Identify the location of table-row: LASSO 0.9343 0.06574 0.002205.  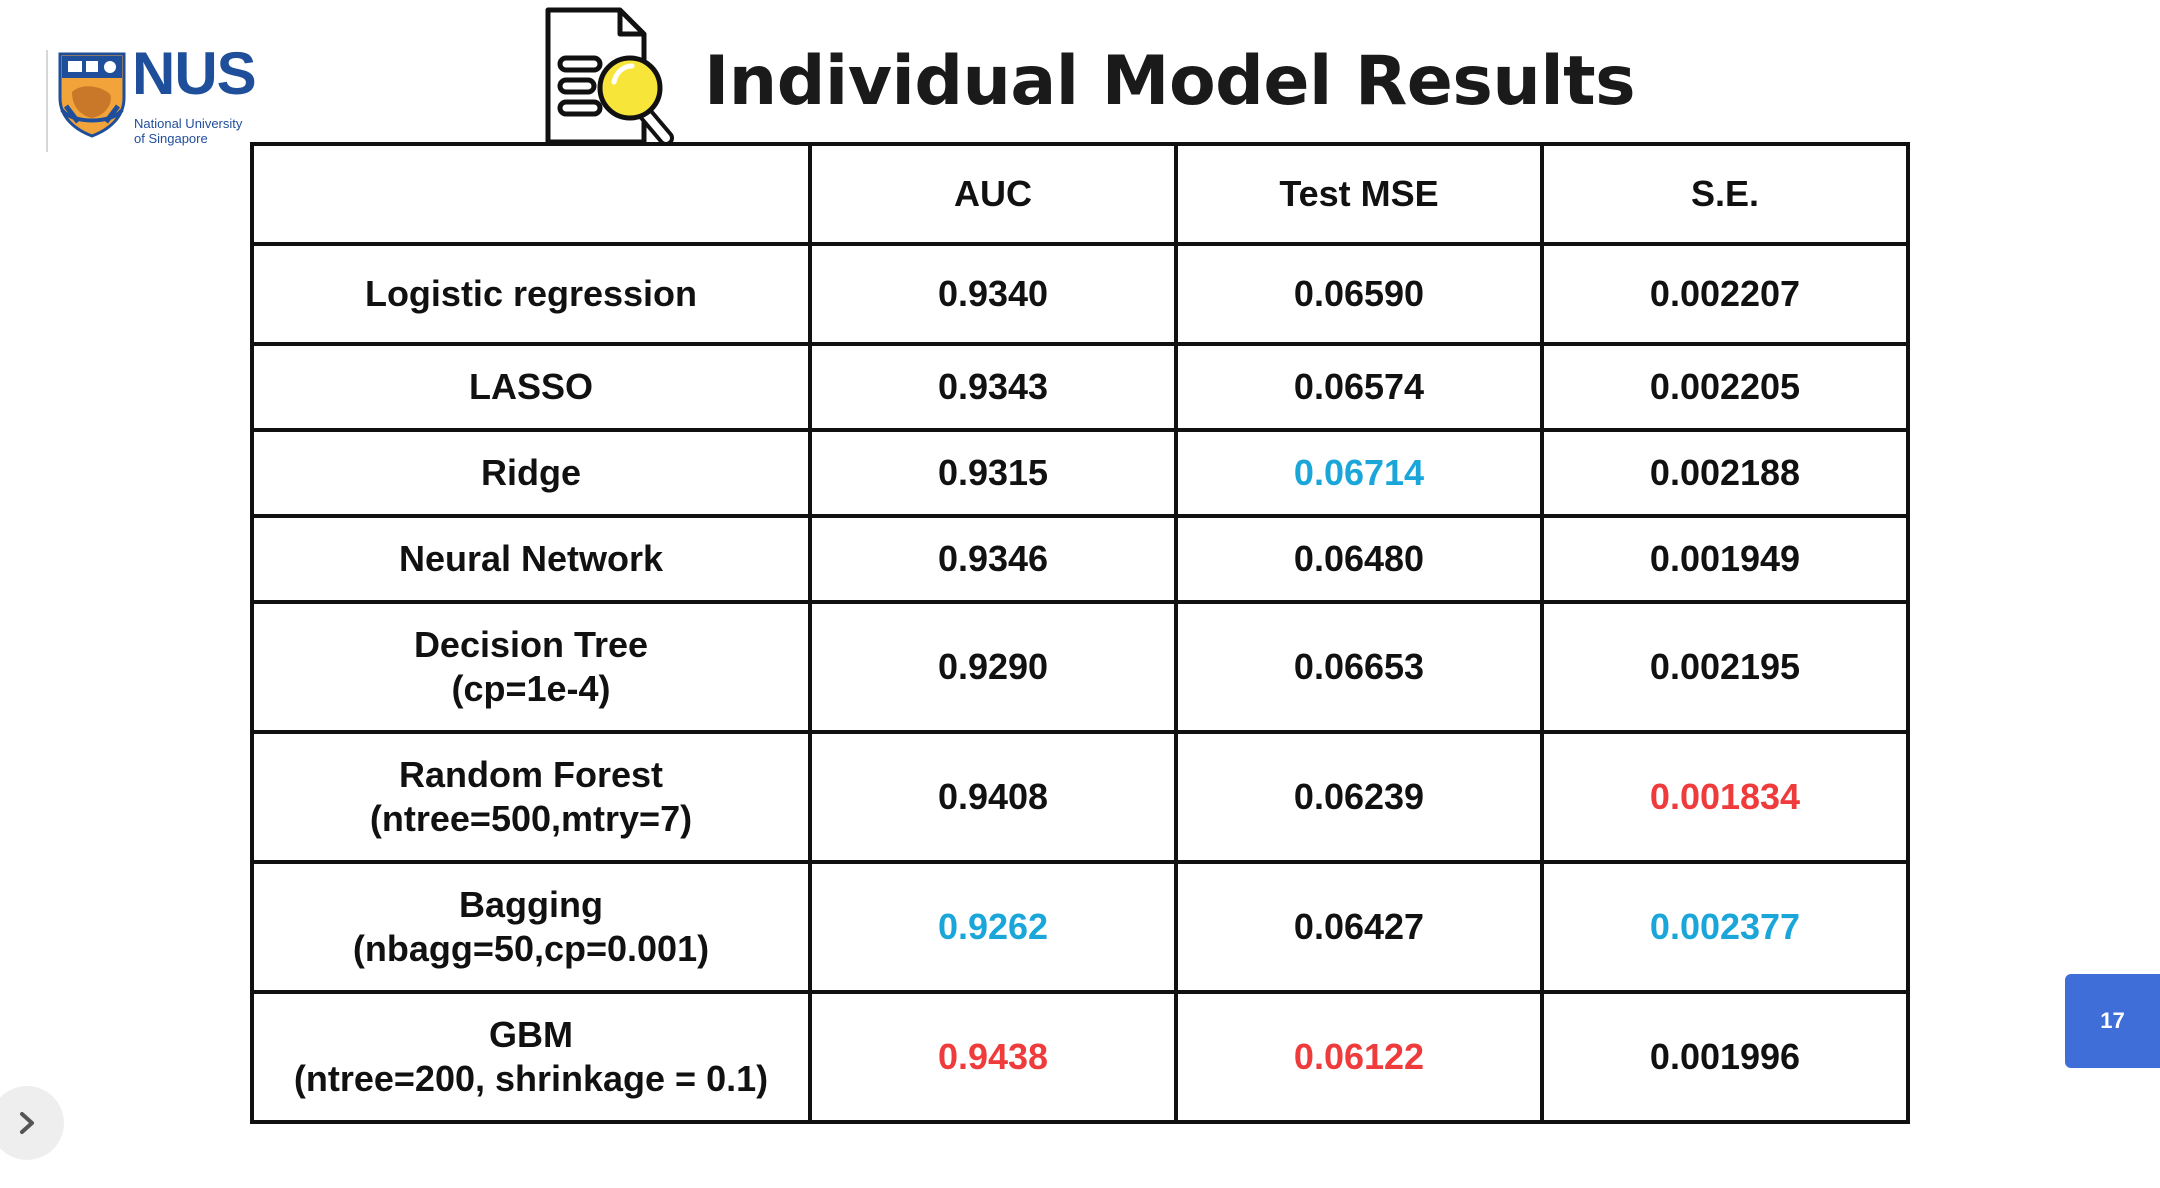
(1080, 387).